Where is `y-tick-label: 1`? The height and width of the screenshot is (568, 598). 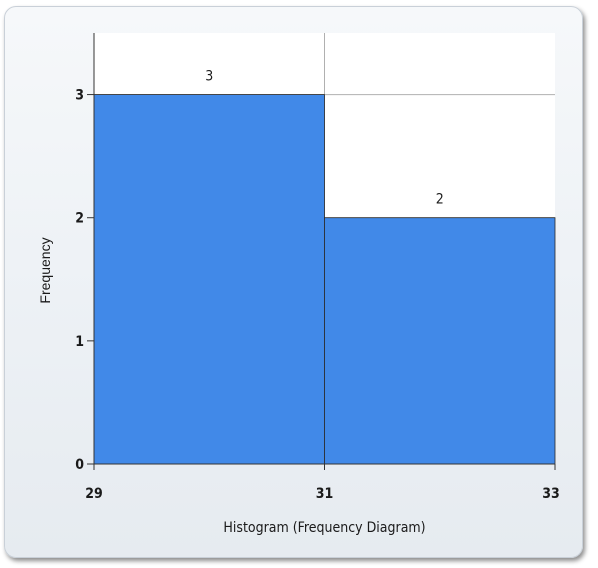
y-tick-label: 1 is located at coordinates (79, 342).